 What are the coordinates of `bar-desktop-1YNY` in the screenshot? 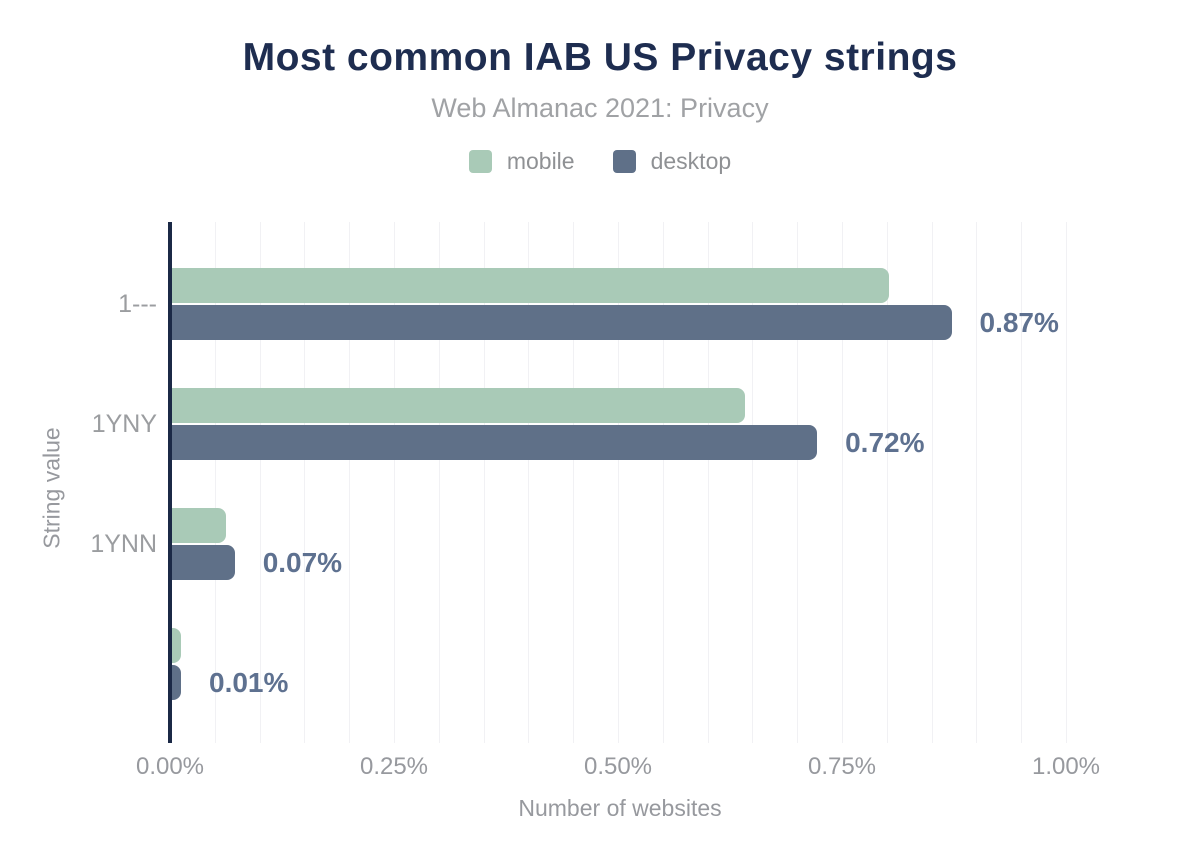 It's located at (495, 442).